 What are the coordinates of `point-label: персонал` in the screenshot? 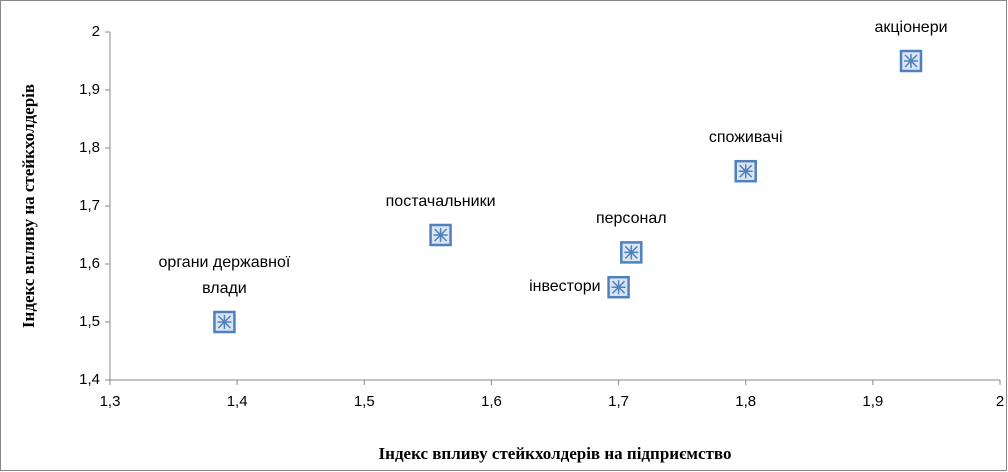 It's located at (631, 219).